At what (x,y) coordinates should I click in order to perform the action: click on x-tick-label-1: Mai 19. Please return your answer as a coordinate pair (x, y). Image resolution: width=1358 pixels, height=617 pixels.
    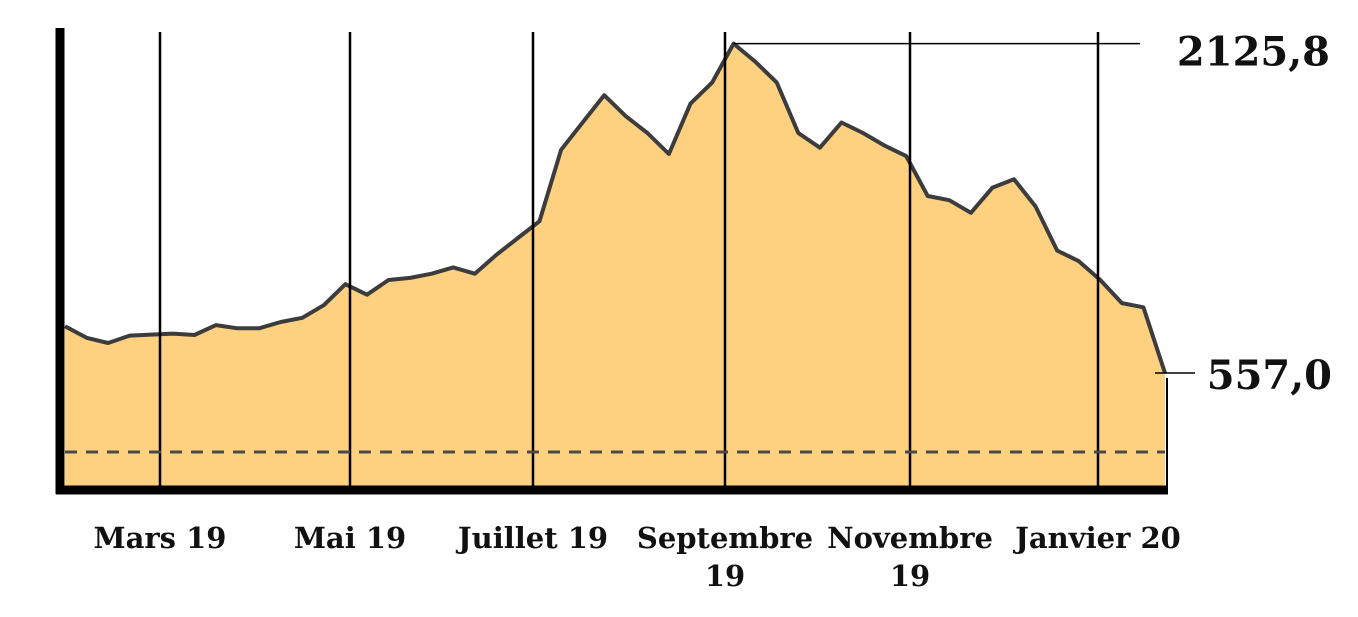
    Looking at the image, I should click on (350, 538).